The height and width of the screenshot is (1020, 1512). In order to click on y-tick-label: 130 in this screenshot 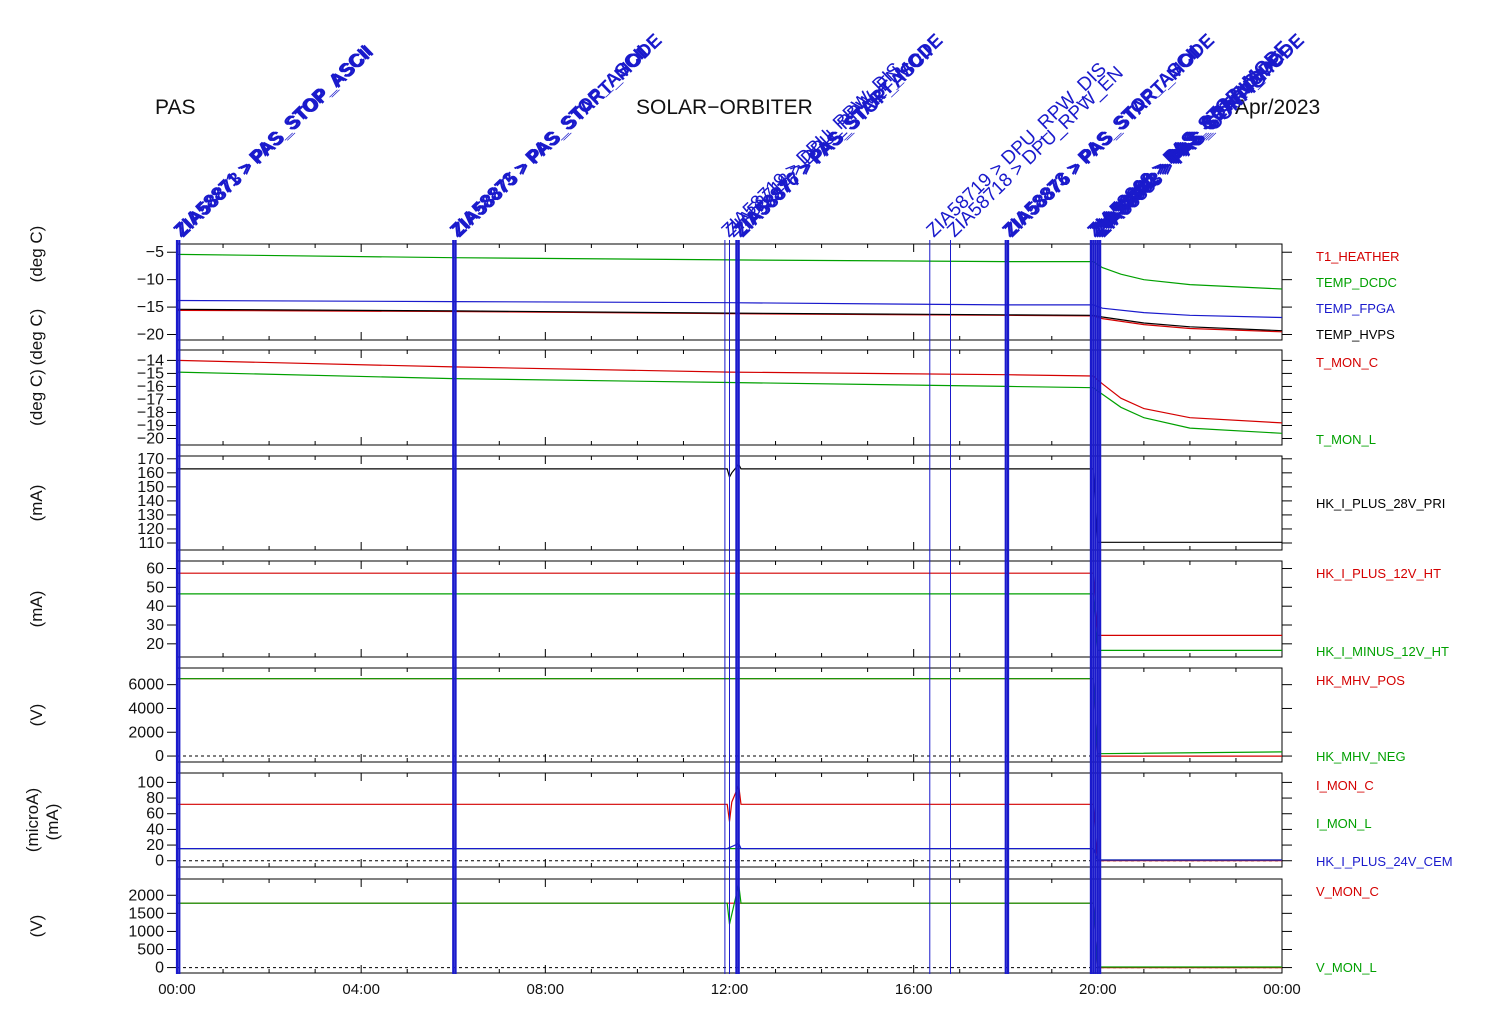, I will do `click(150, 515)`.